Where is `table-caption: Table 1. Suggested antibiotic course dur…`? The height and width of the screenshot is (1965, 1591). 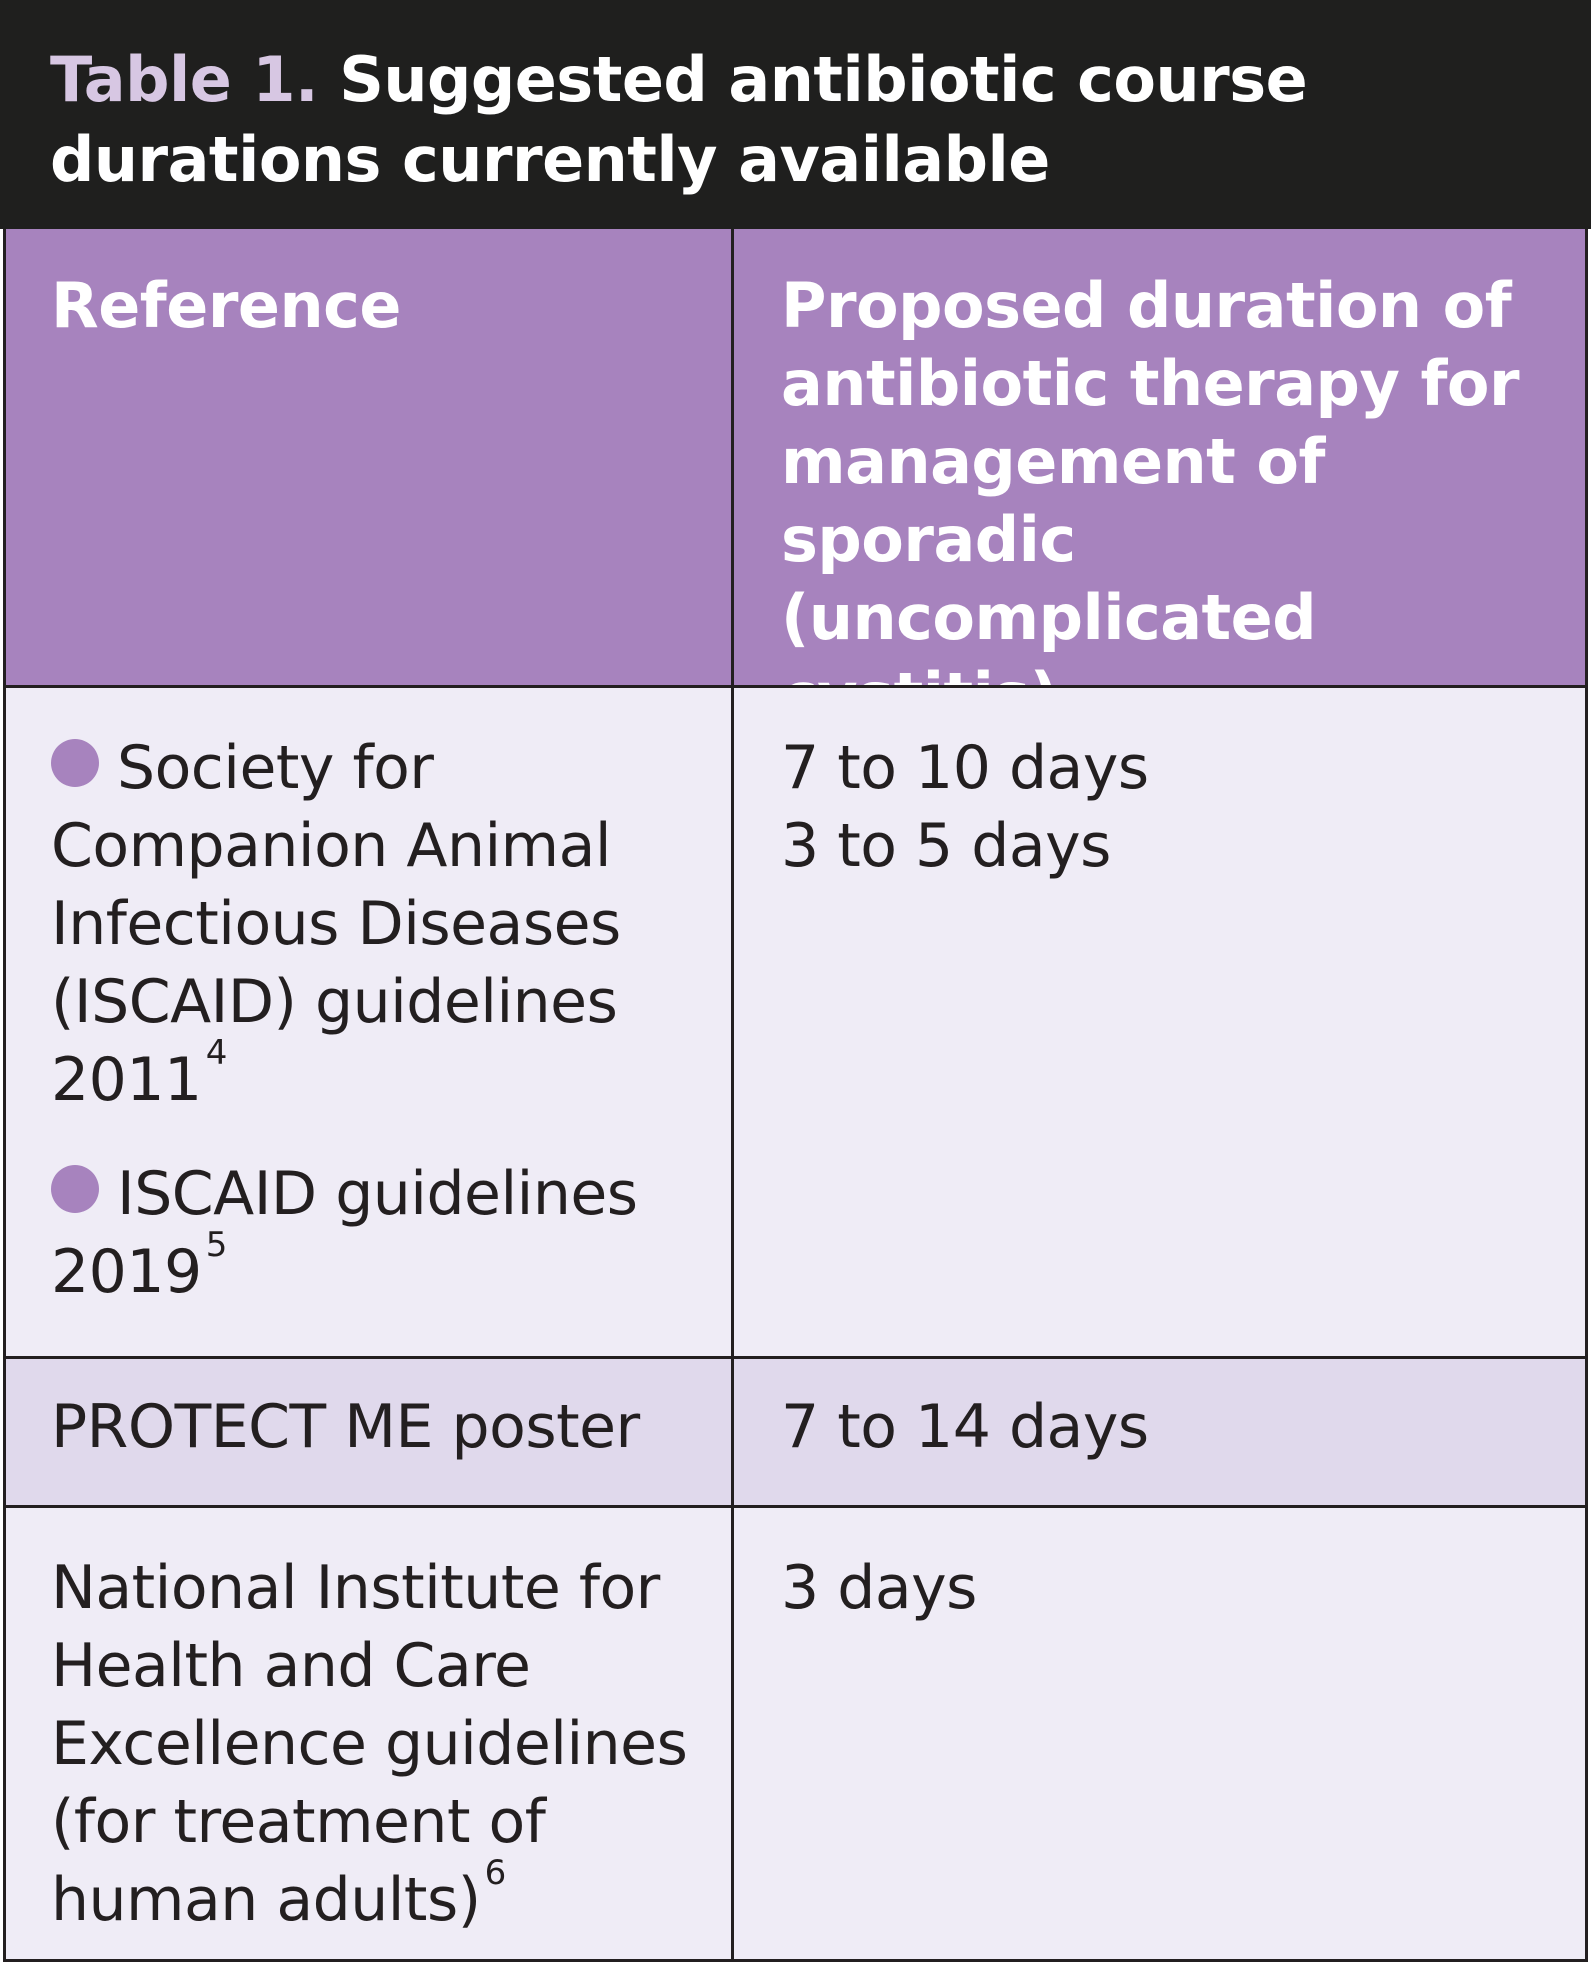
table-caption: Table 1. Suggested antibiotic course dur… is located at coordinates (795, 114).